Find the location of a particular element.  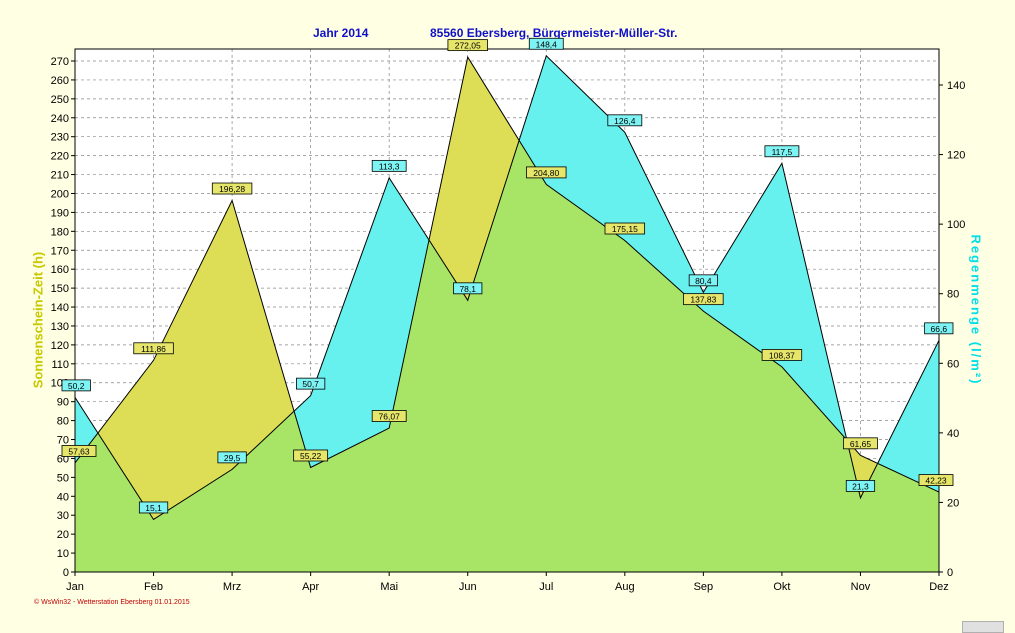

x-tick-label: Sep is located at coordinates (704, 587).